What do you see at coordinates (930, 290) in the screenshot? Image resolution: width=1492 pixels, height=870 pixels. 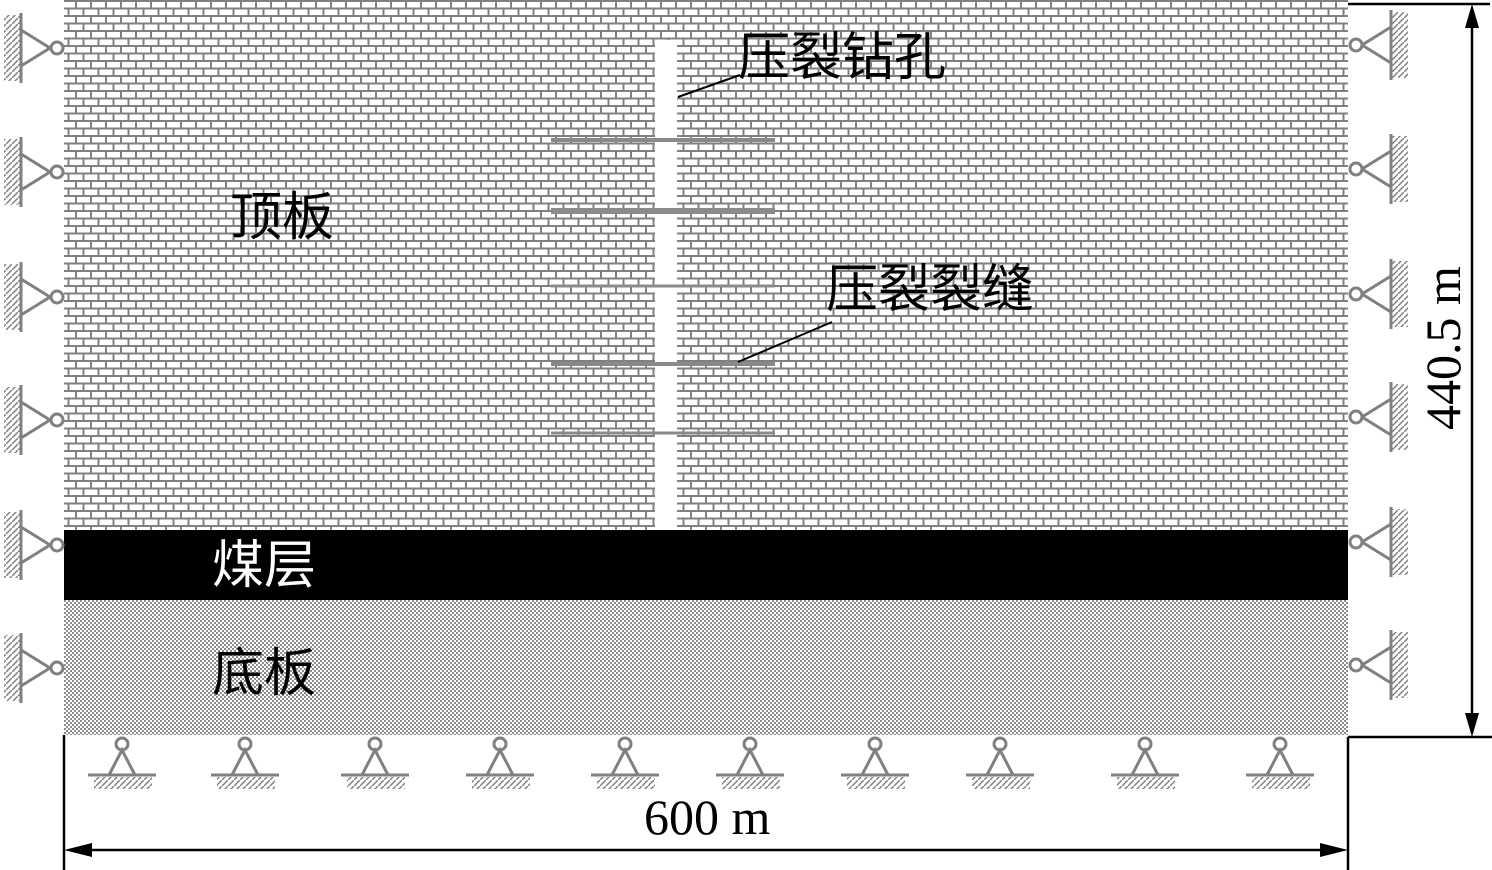 I see `fracture-label: 压裂裂缝` at bounding box center [930, 290].